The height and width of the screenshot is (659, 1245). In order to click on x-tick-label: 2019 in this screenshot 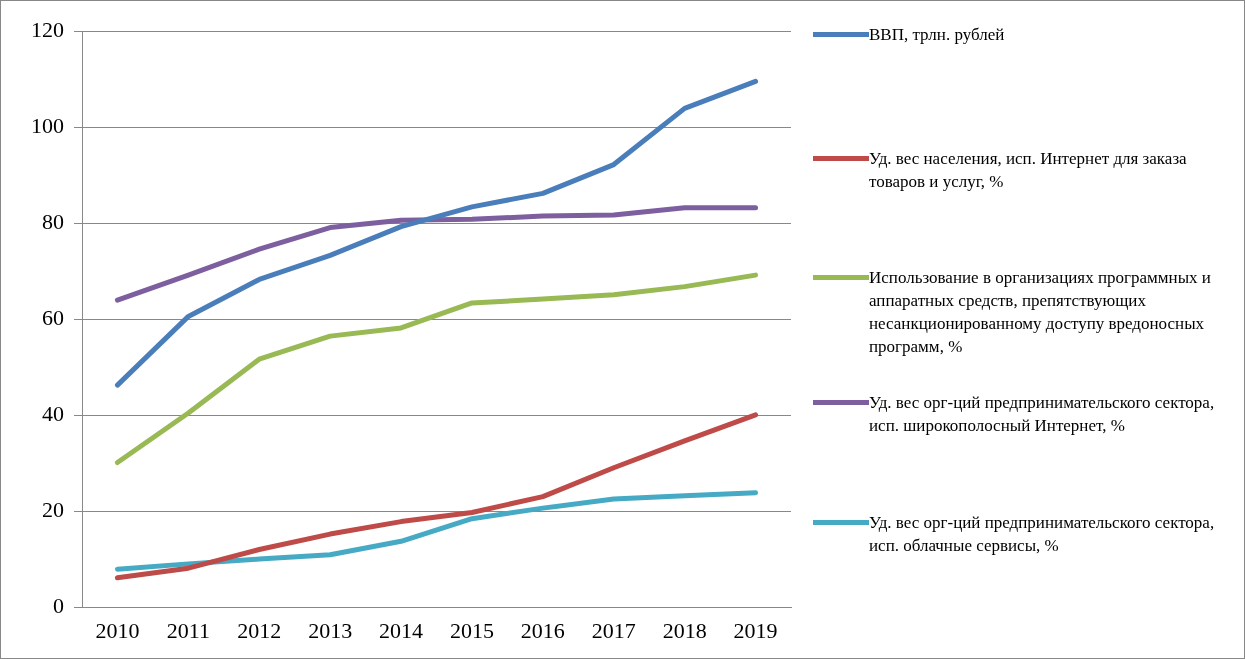, I will do `click(755, 630)`.